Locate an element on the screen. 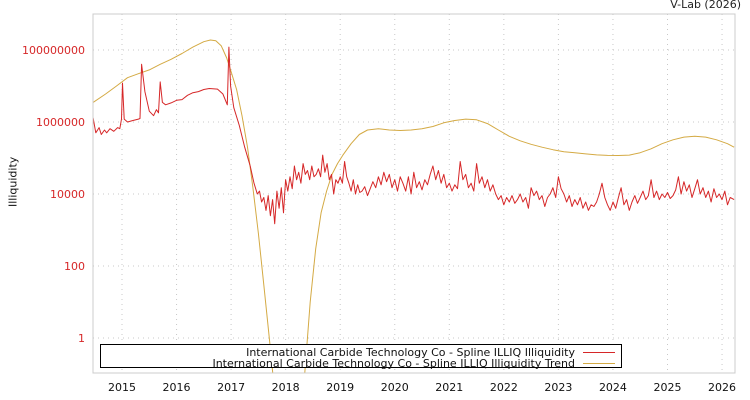 Image resolution: width=750 pixels, height=400 pixels. red-line-swatch-icon is located at coordinates (599, 352).